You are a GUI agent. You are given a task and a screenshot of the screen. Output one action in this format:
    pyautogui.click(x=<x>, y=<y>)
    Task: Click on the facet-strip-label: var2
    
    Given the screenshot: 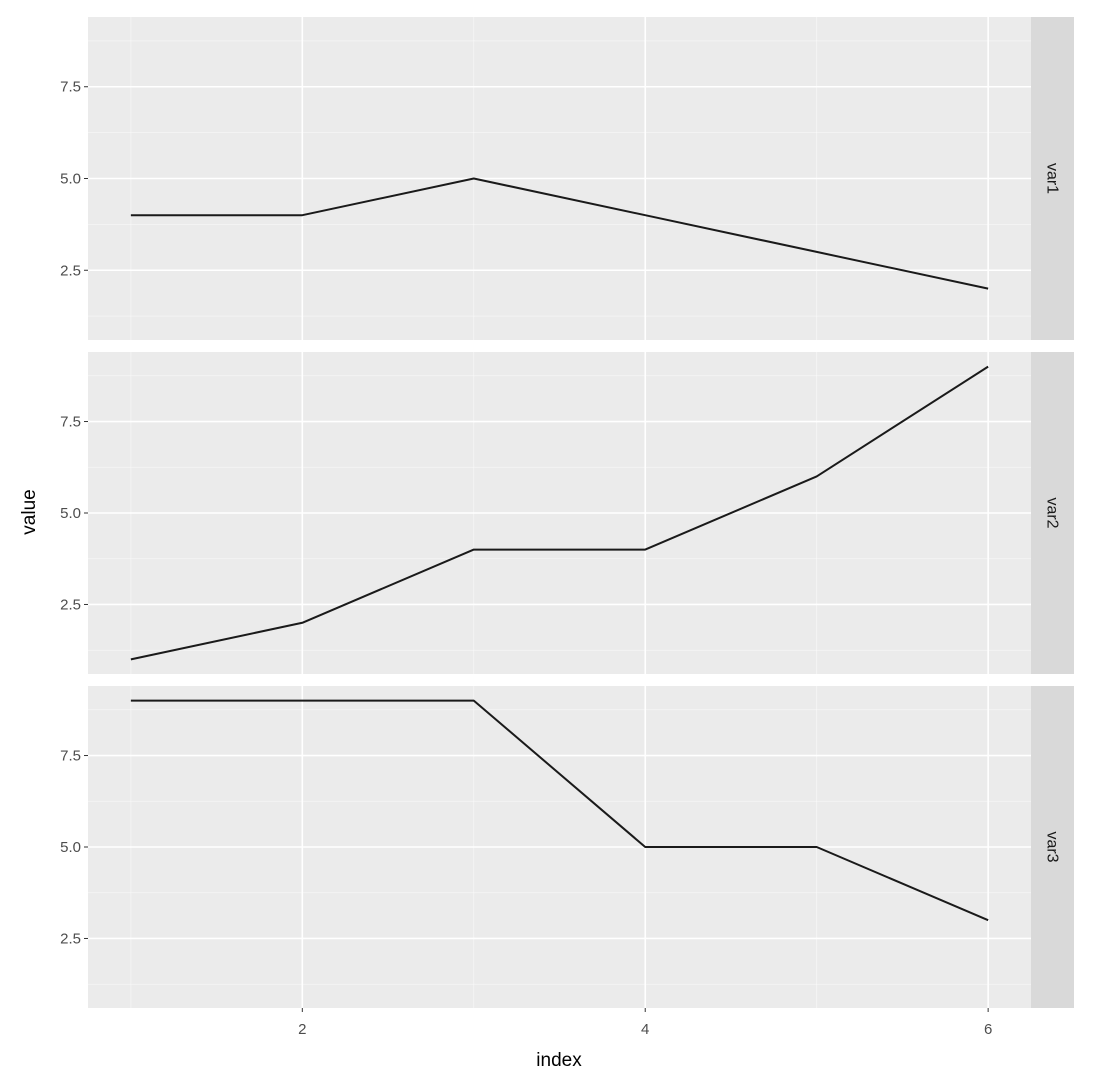 What is the action you would take?
    pyautogui.click(x=1052, y=512)
    